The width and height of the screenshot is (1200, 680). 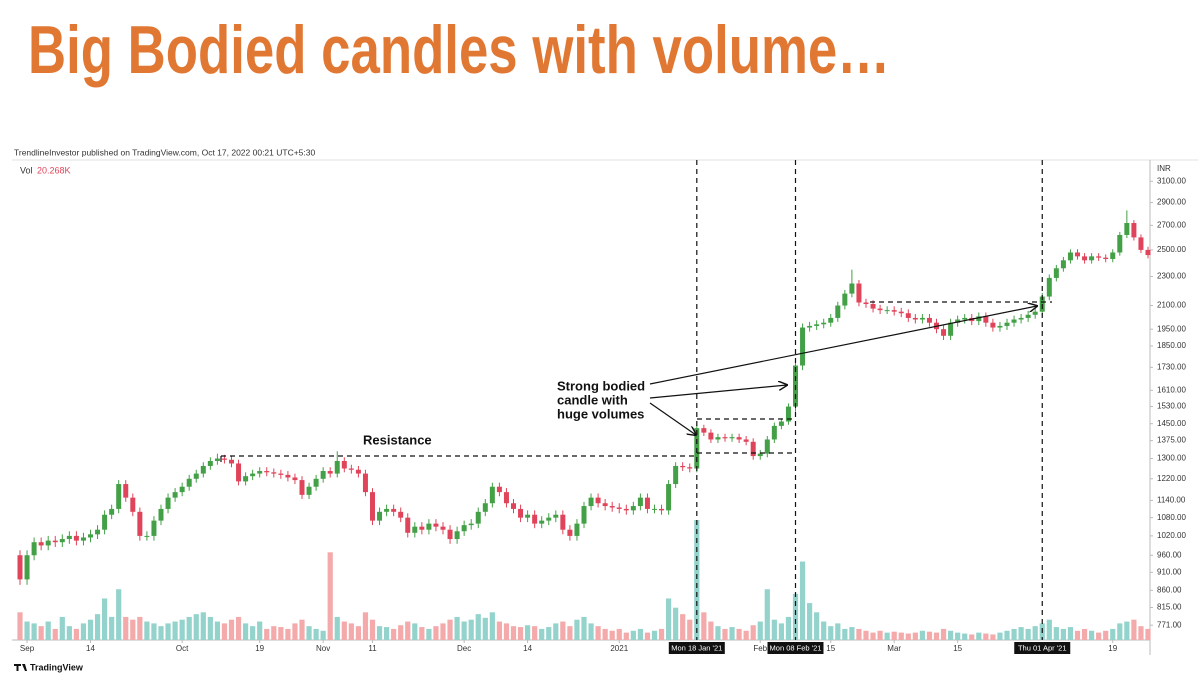 What do you see at coordinates (1171, 328) in the screenshot?
I see `y-tick-label: 1950.00` at bounding box center [1171, 328].